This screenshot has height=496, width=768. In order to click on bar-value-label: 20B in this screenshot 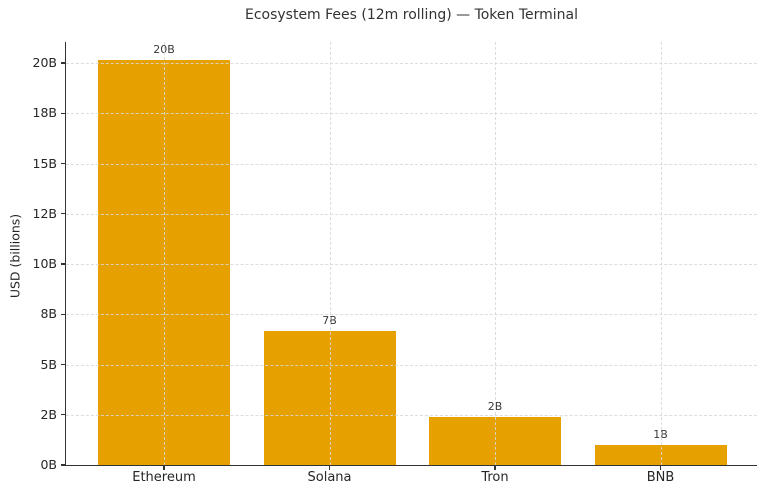, I will do `click(164, 50)`.